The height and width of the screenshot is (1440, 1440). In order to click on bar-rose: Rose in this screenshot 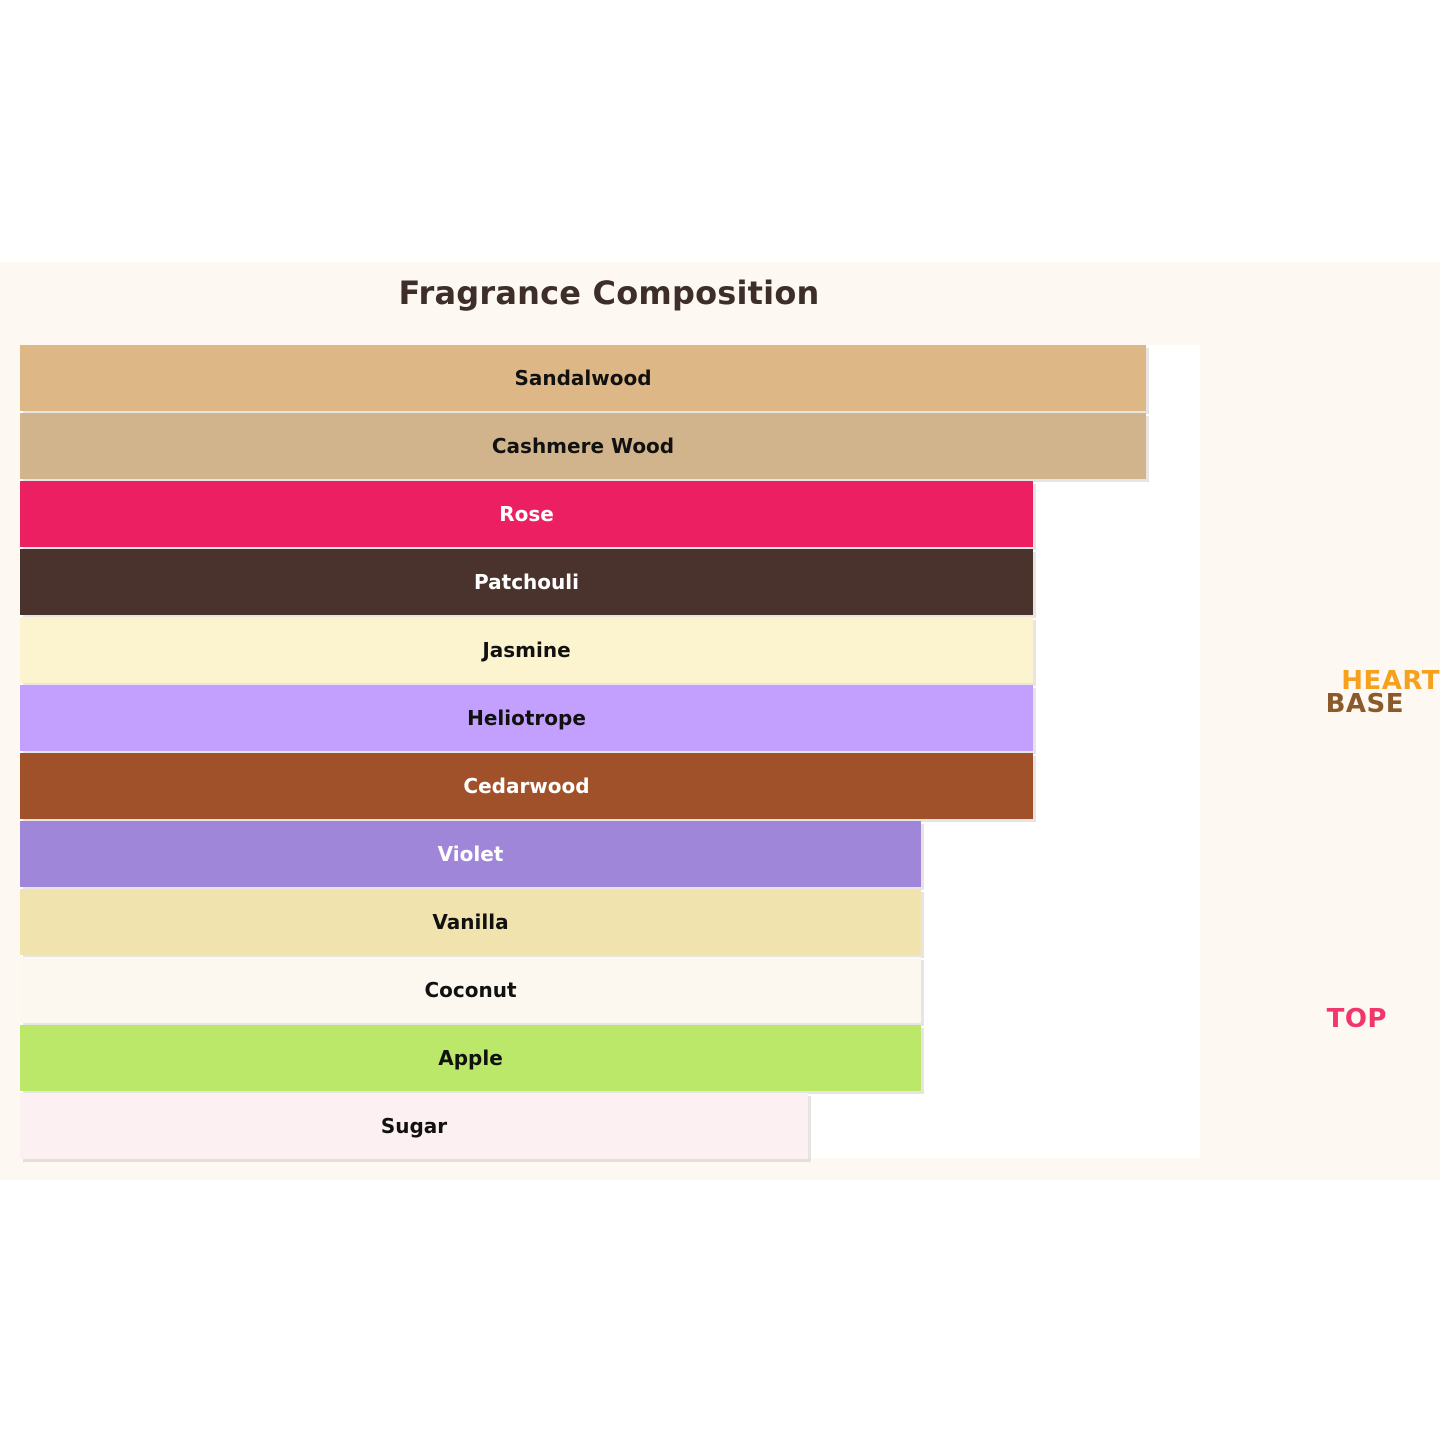, I will do `click(526, 514)`.